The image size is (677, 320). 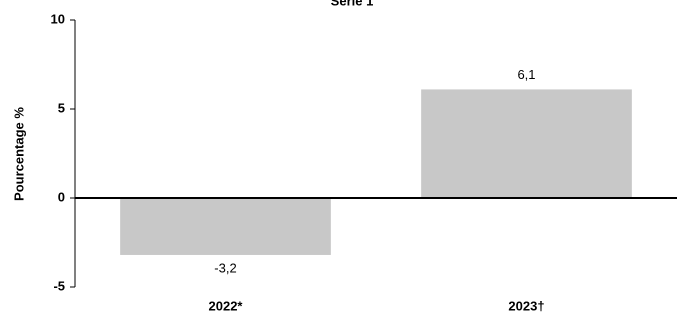 I want to click on chart-title: Serie 1, so click(x=352, y=4).